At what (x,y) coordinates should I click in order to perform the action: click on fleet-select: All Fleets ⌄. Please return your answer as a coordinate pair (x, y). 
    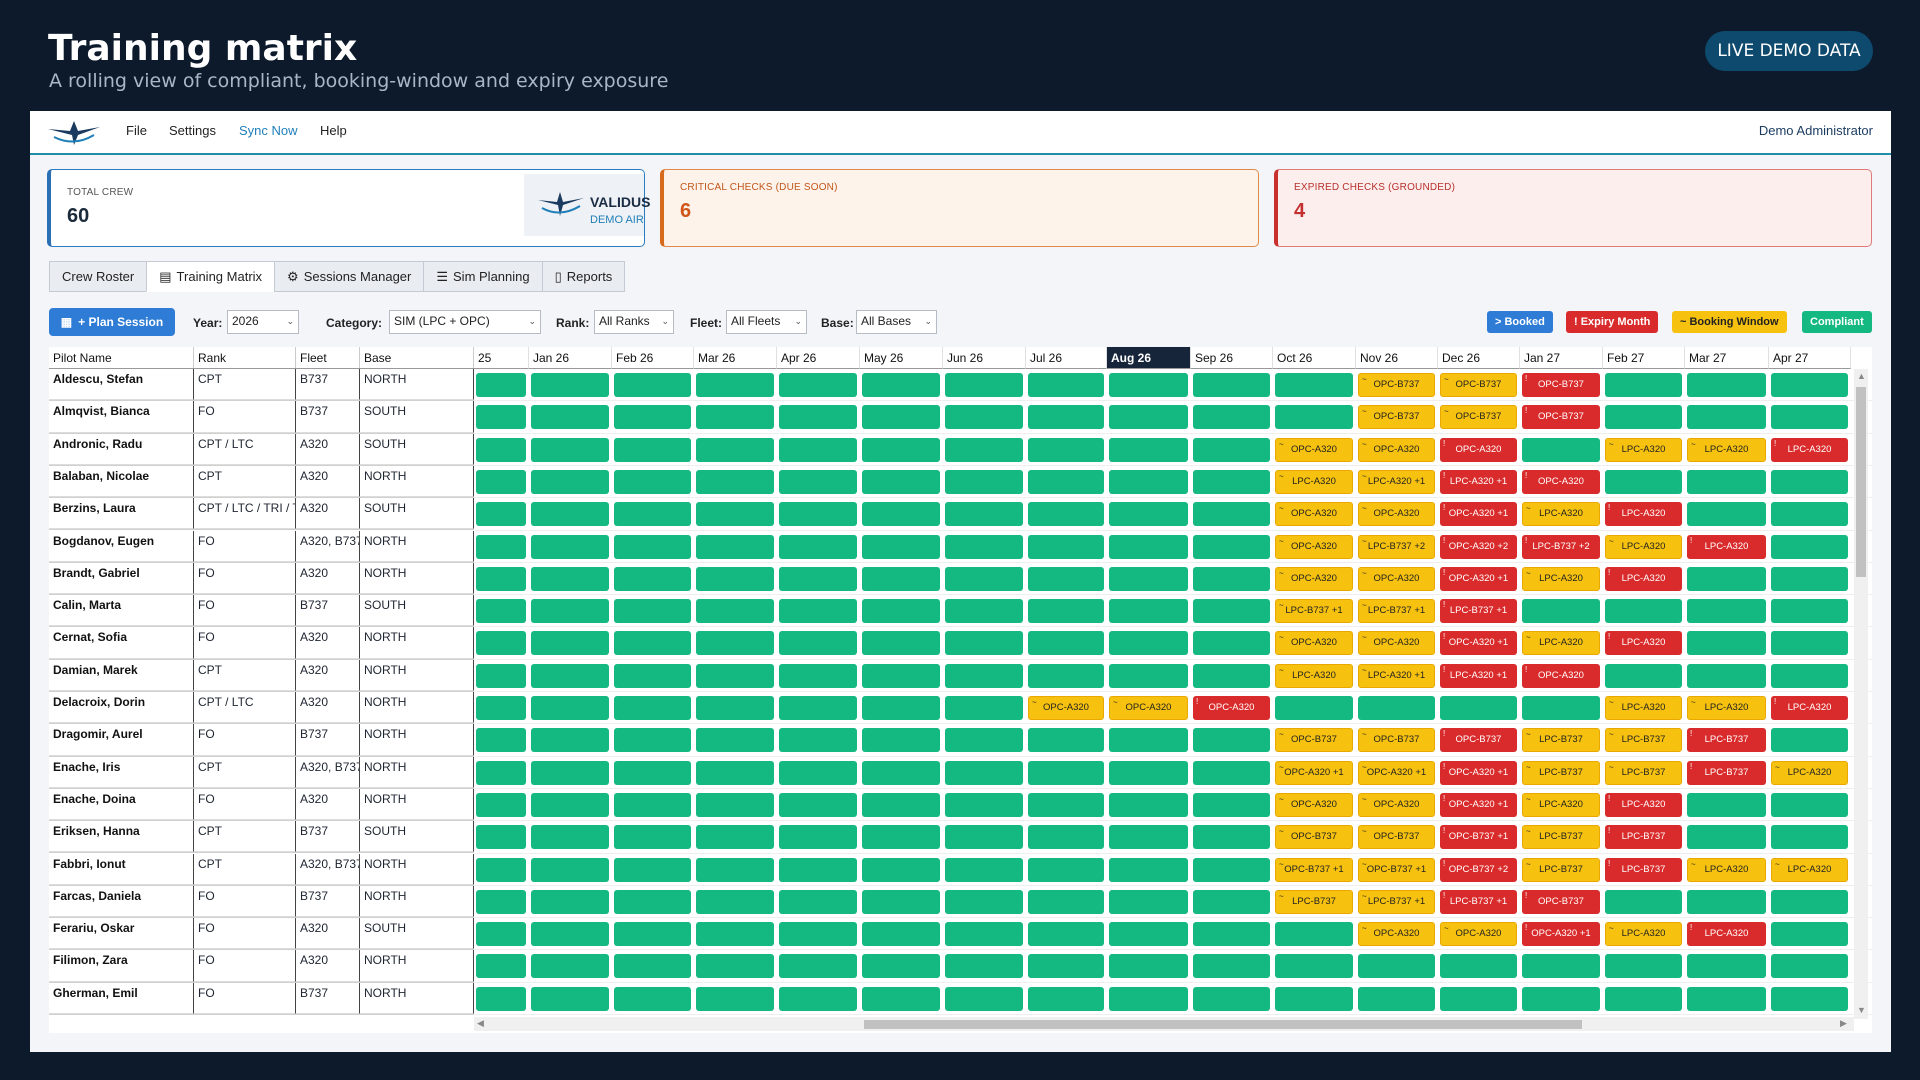
    Looking at the image, I should click on (766, 322).